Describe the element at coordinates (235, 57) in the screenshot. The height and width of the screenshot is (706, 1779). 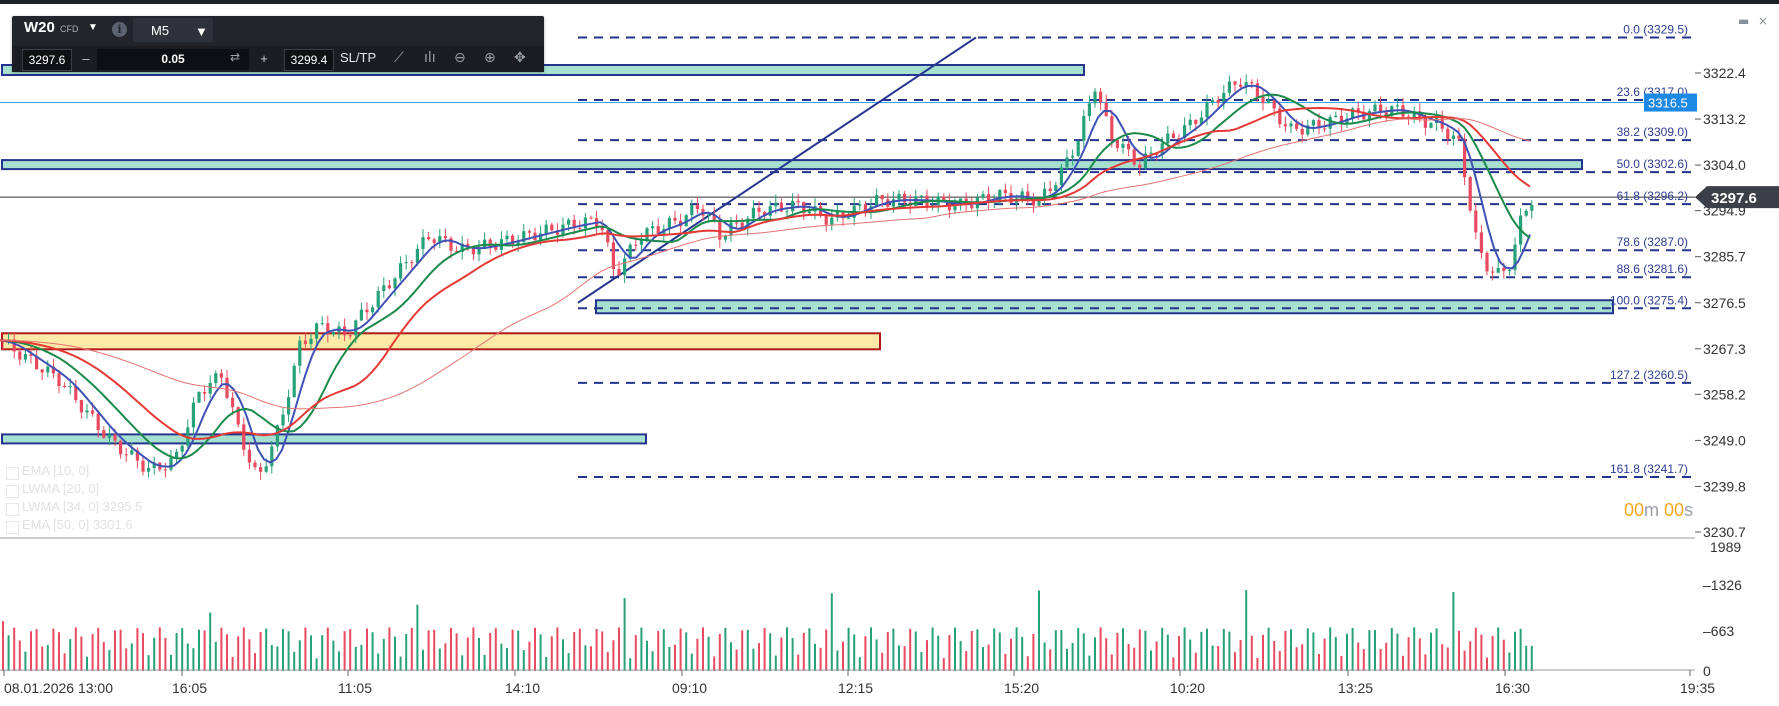
I see `swap-icon: ⇄` at that location.